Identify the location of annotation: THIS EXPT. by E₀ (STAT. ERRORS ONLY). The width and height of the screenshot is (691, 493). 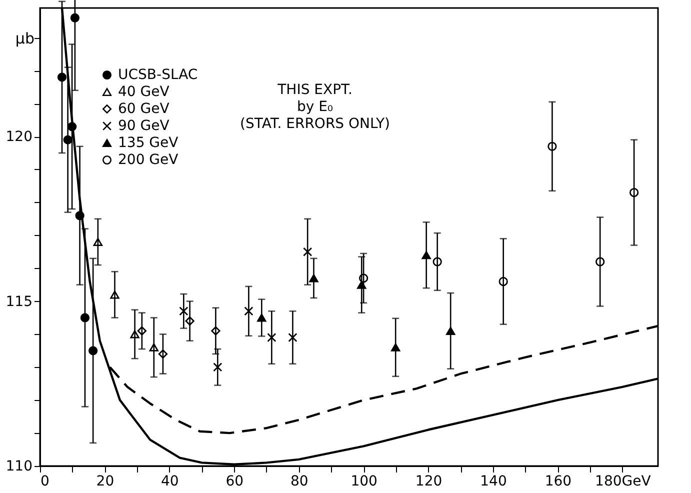
(315, 107).